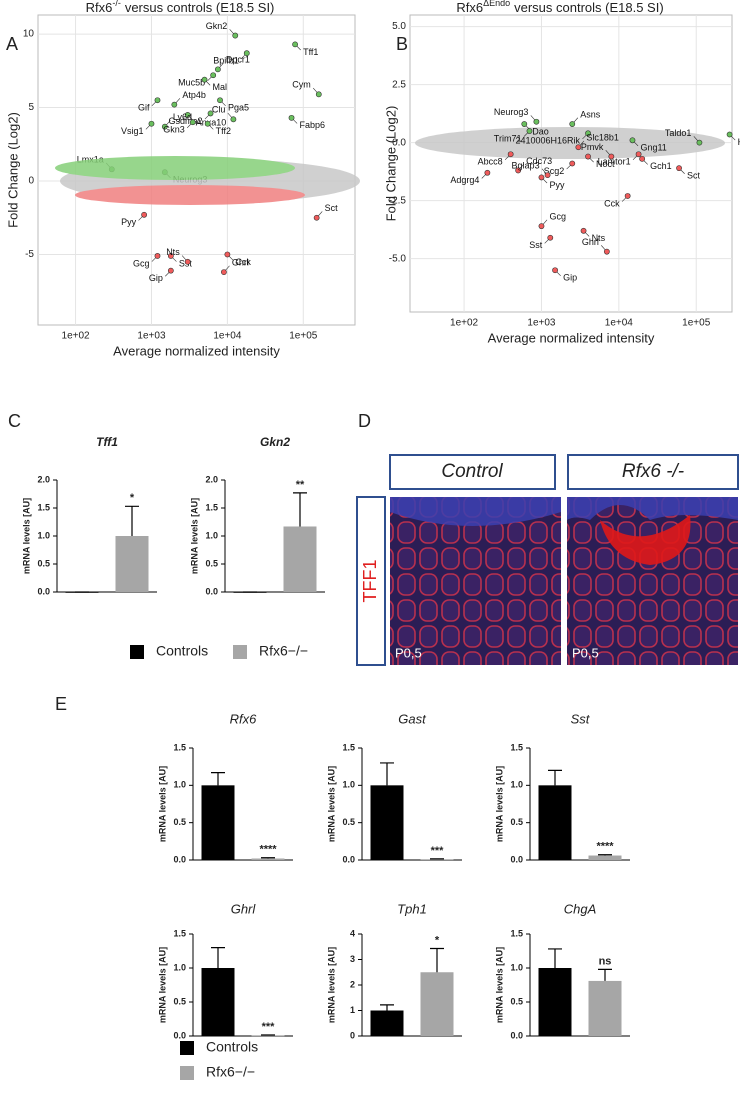 The height and width of the screenshot is (1107, 740). What do you see at coordinates (61, 704) in the screenshot?
I see `panel-letter: E` at bounding box center [61, 704].